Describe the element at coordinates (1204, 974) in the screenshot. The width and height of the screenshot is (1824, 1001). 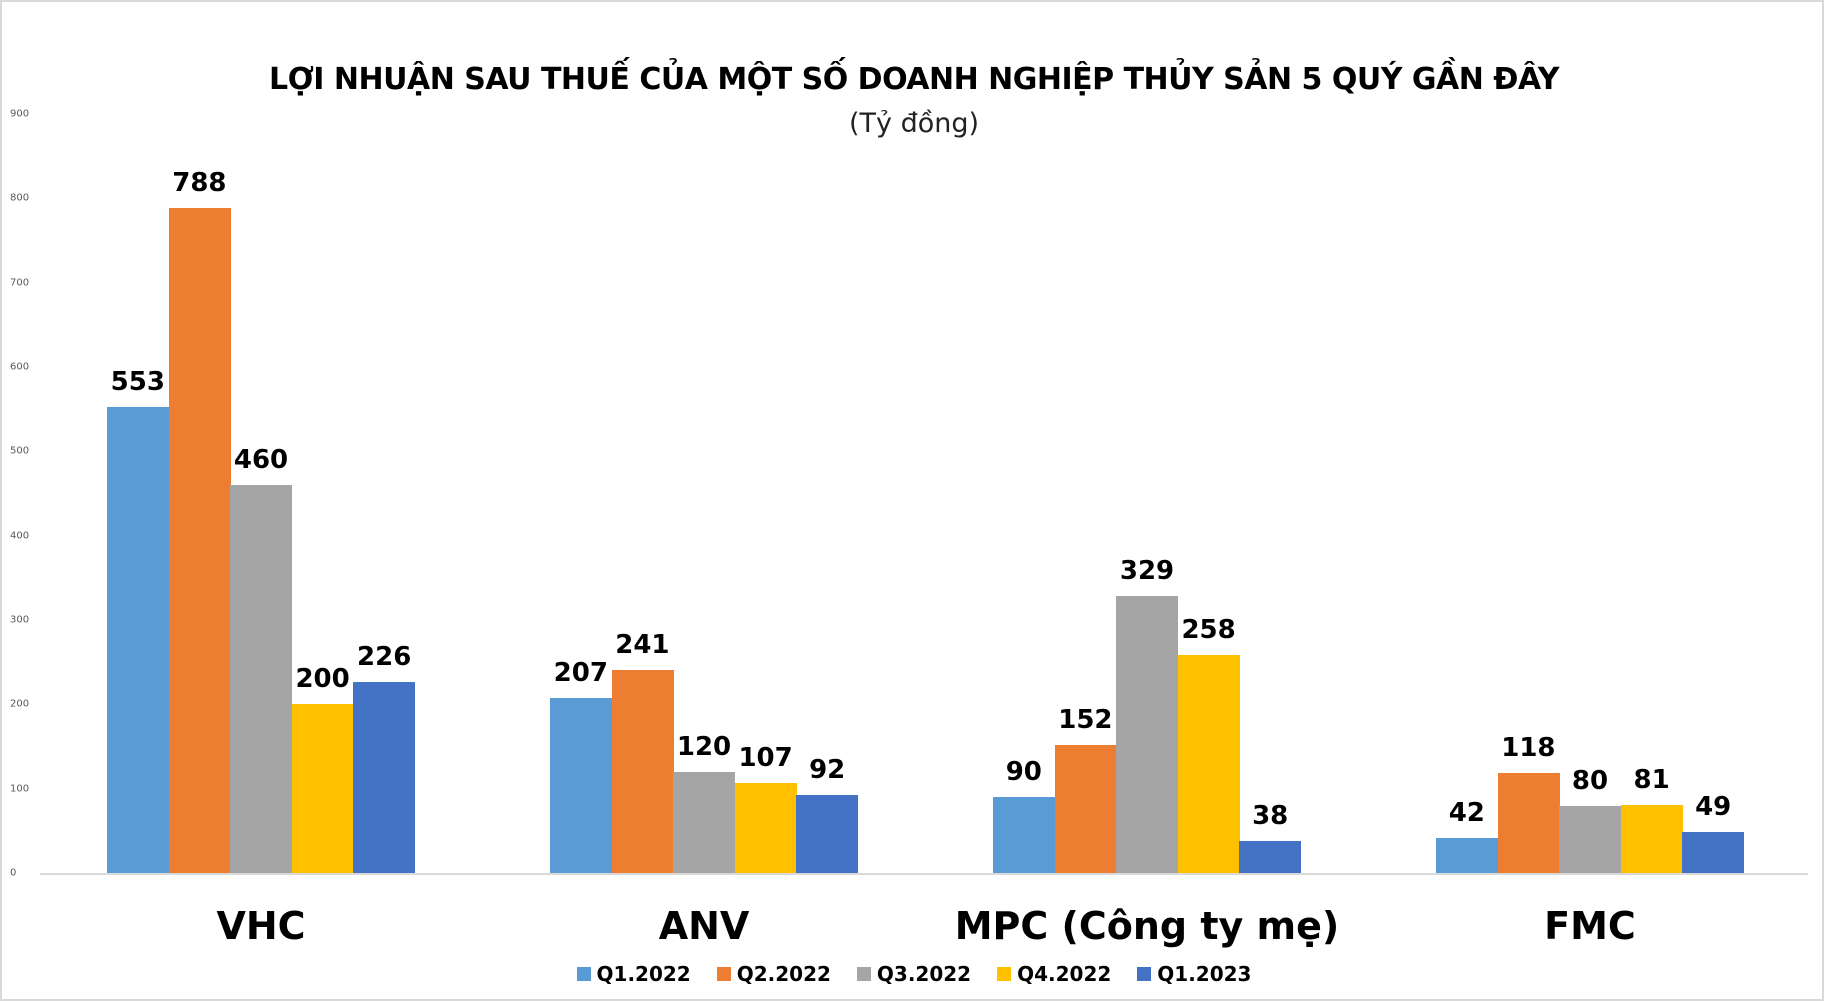
I see `legend-label: Q1.2023` at that location.